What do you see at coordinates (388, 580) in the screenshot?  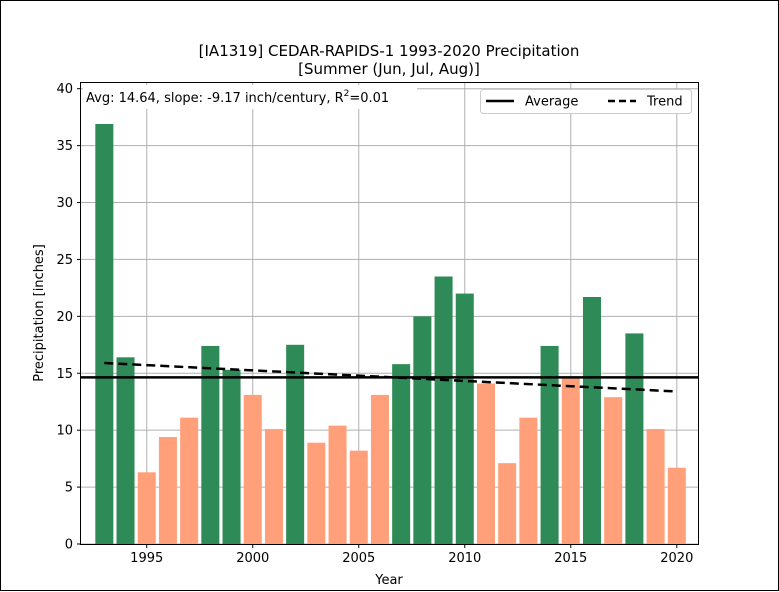 I see `x-axis-label: Year` at bounding box center [388, 580].